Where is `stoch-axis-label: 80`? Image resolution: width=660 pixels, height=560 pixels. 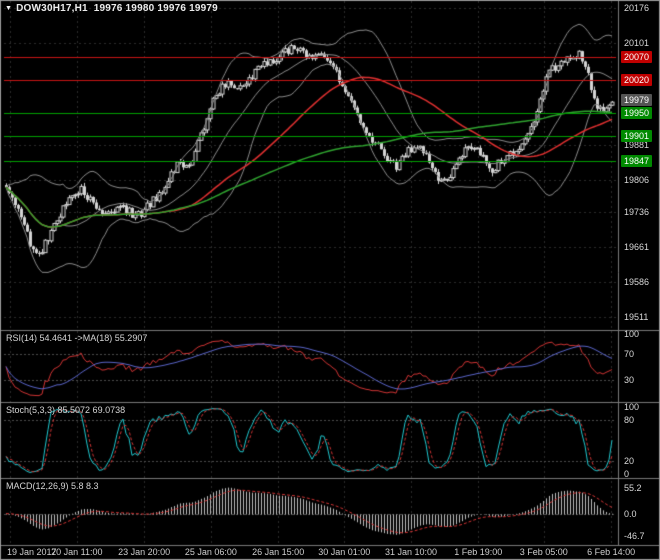
stoch-axis-label: 80 is located at coordinates (629, 420).